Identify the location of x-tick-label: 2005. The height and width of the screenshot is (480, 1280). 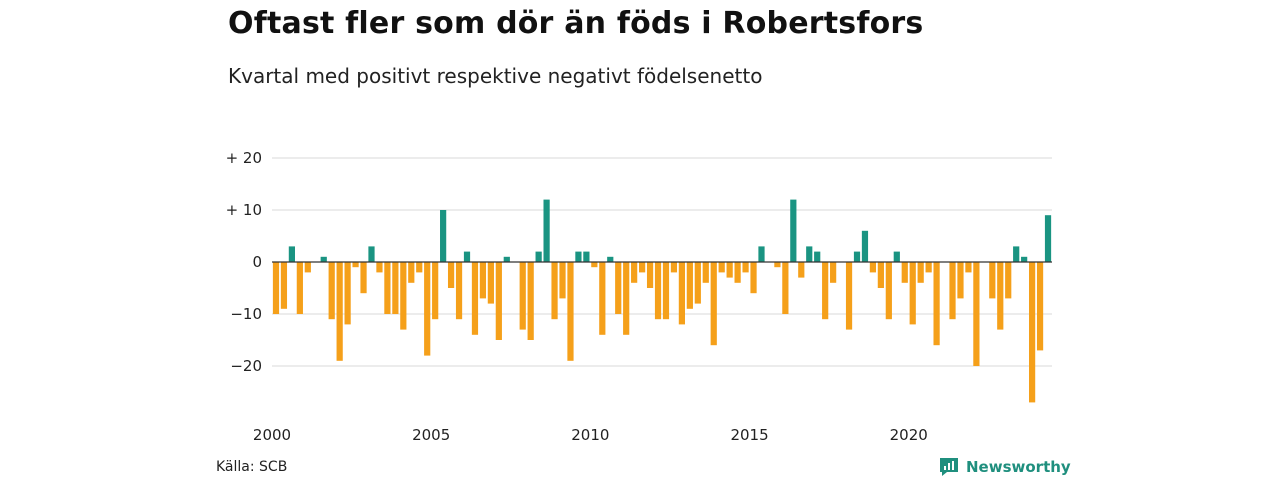
(431, 435).